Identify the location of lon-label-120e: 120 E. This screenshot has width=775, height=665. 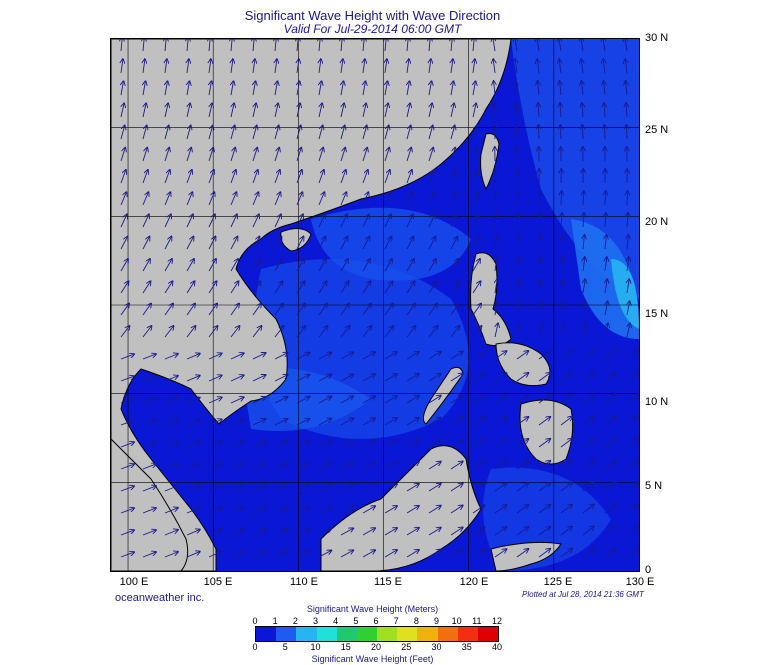
(474, 582).